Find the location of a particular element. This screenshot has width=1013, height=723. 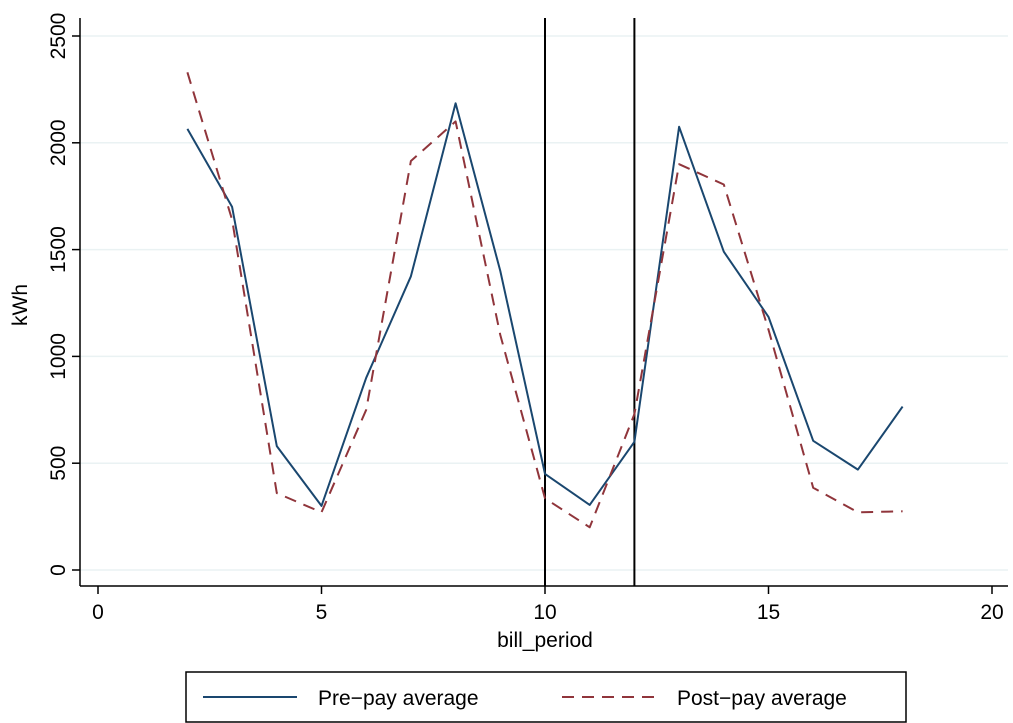

legend-box is located at coordinates (546, 697).